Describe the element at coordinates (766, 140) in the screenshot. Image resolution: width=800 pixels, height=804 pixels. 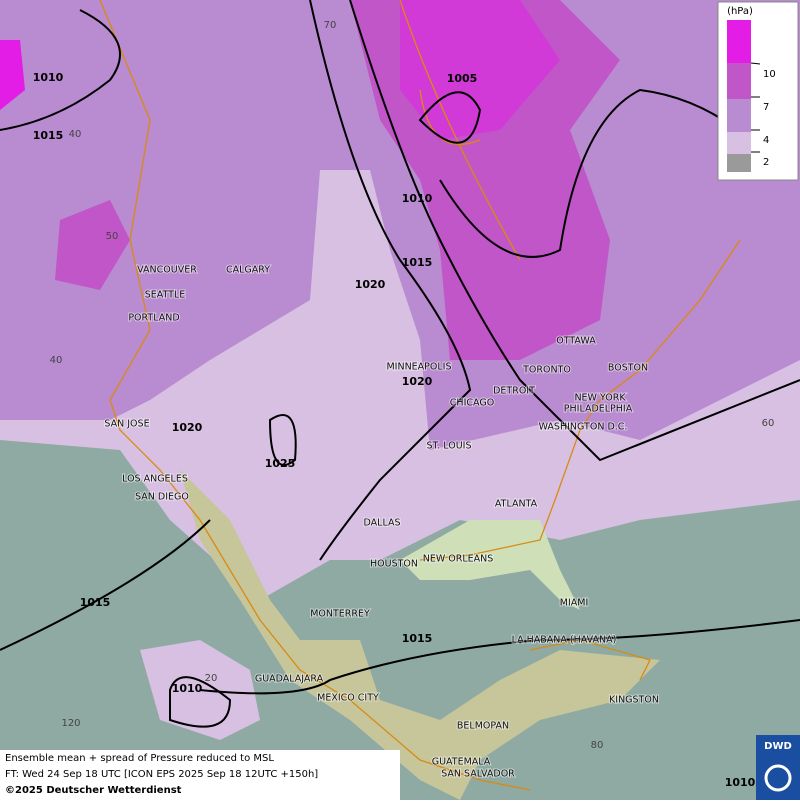
I see `legend-level: 4` at that location.